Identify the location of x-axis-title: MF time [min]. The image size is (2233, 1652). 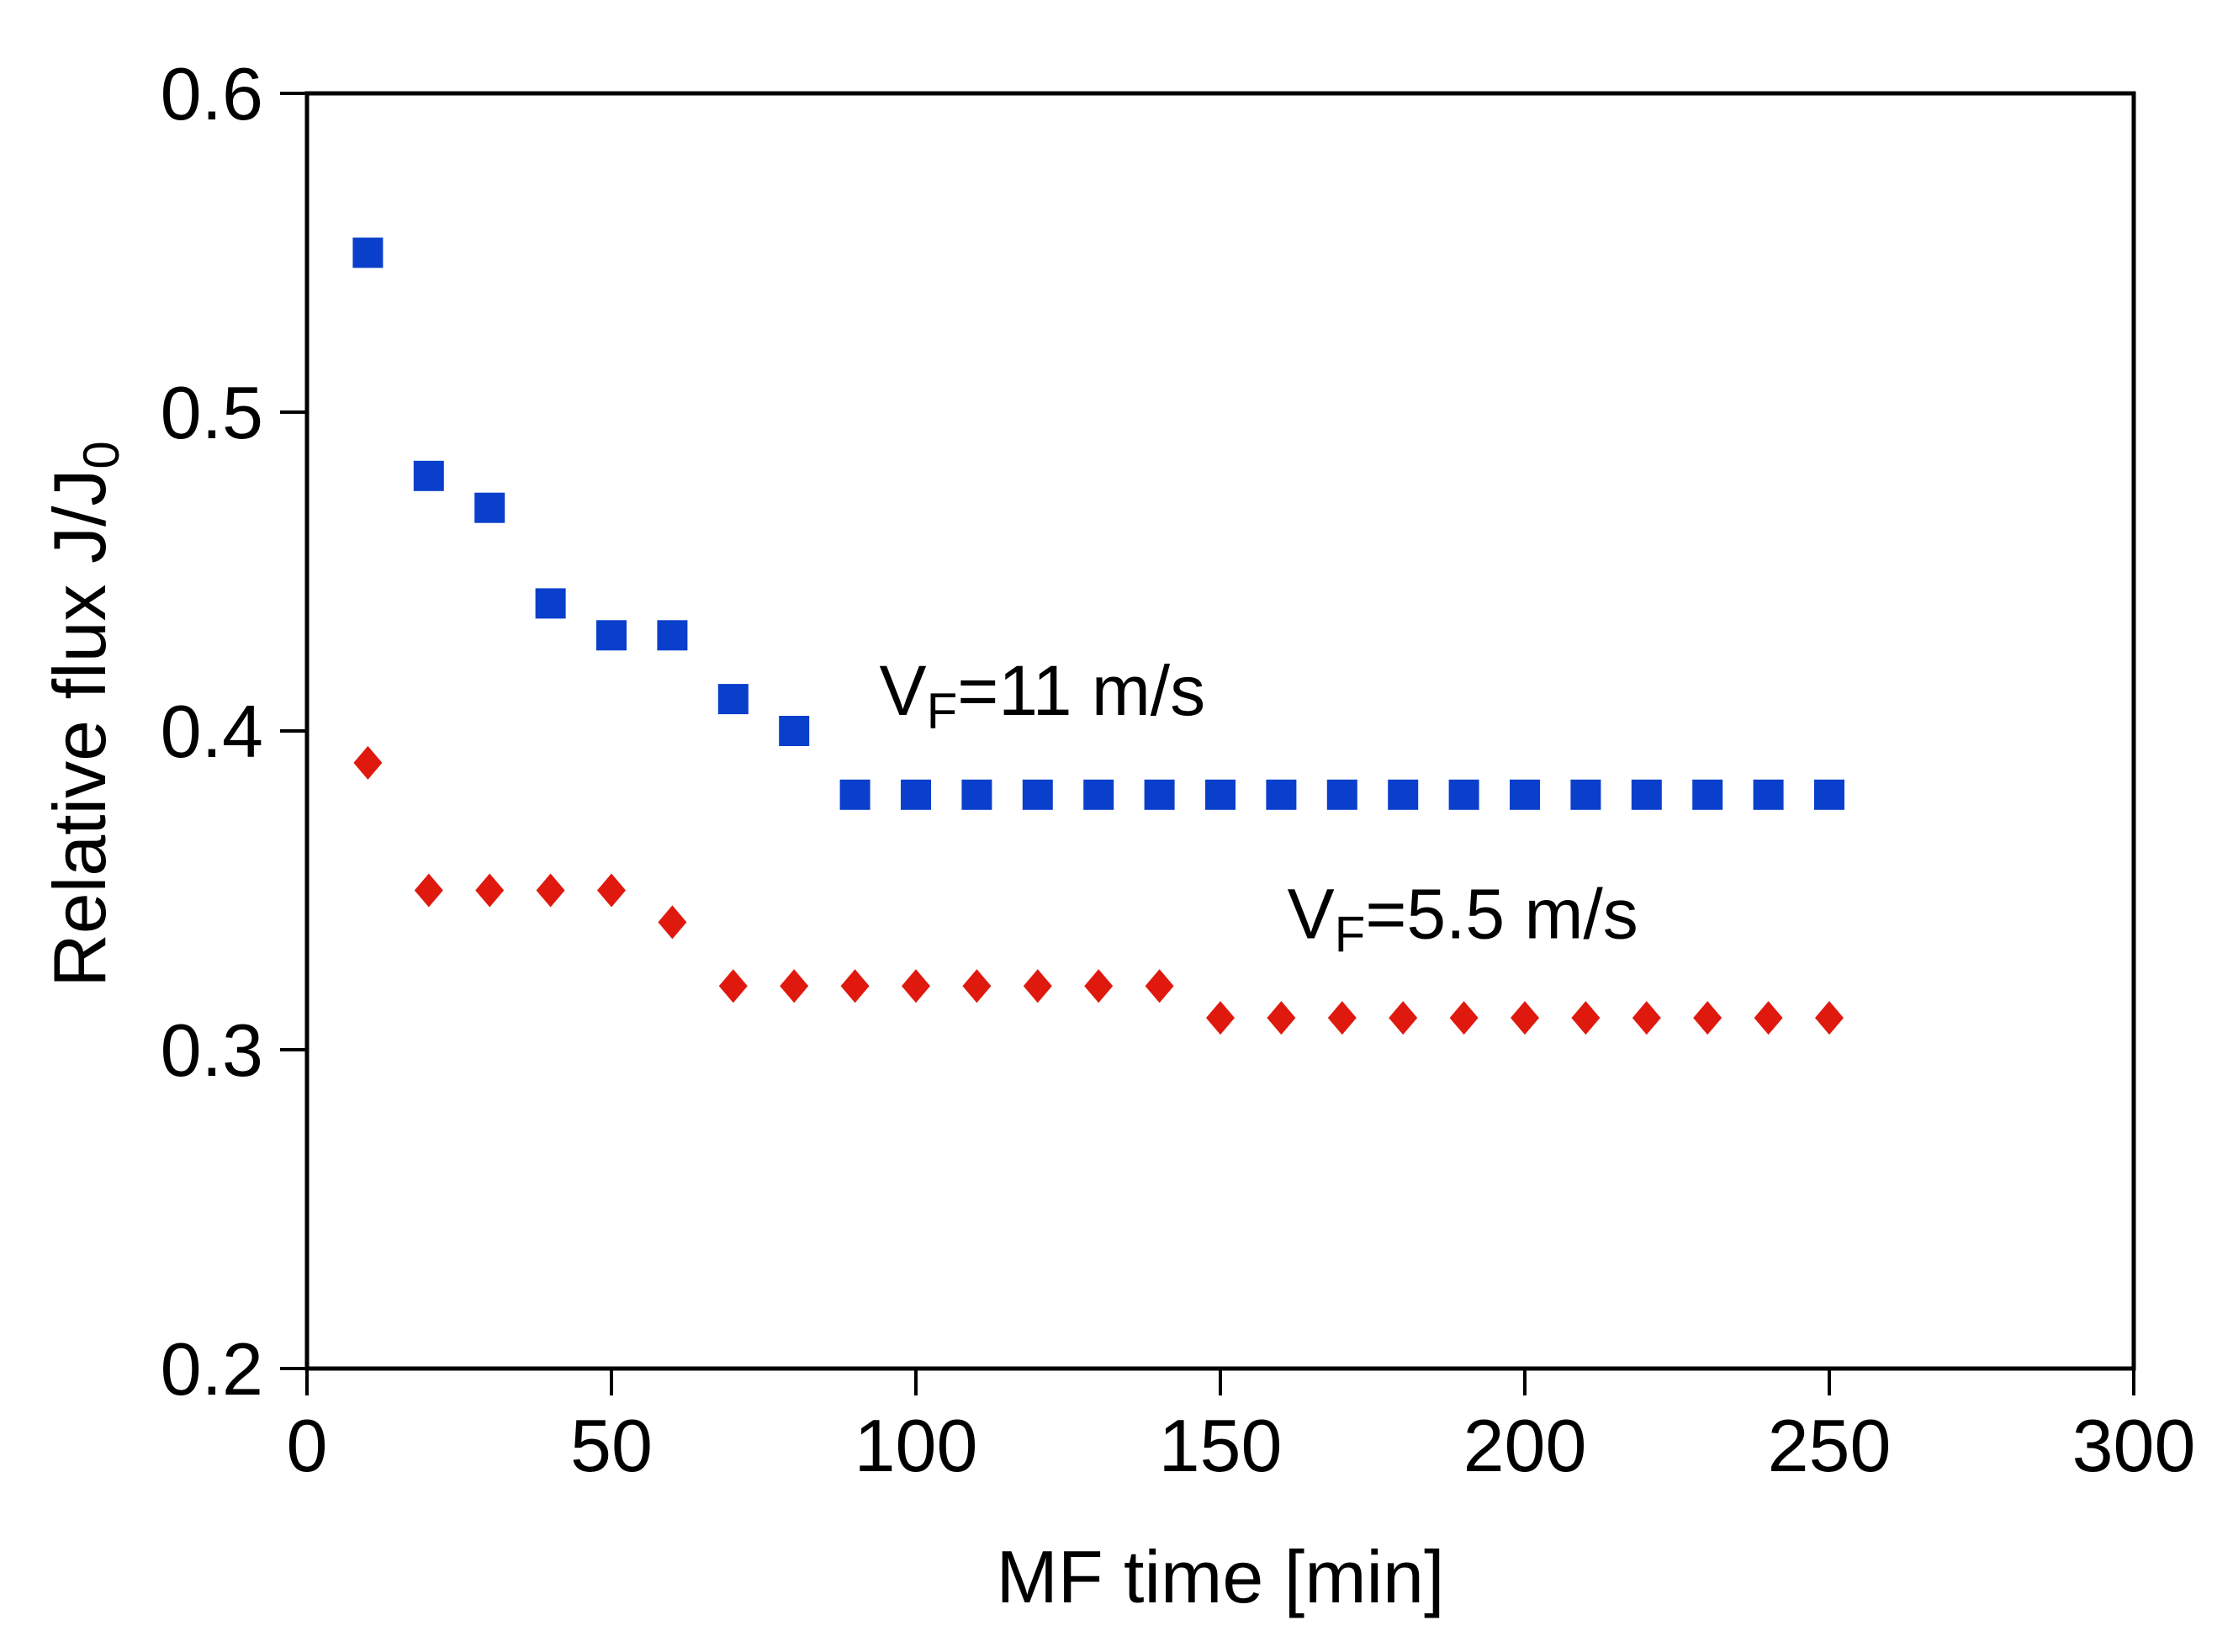
(1221, 1576).